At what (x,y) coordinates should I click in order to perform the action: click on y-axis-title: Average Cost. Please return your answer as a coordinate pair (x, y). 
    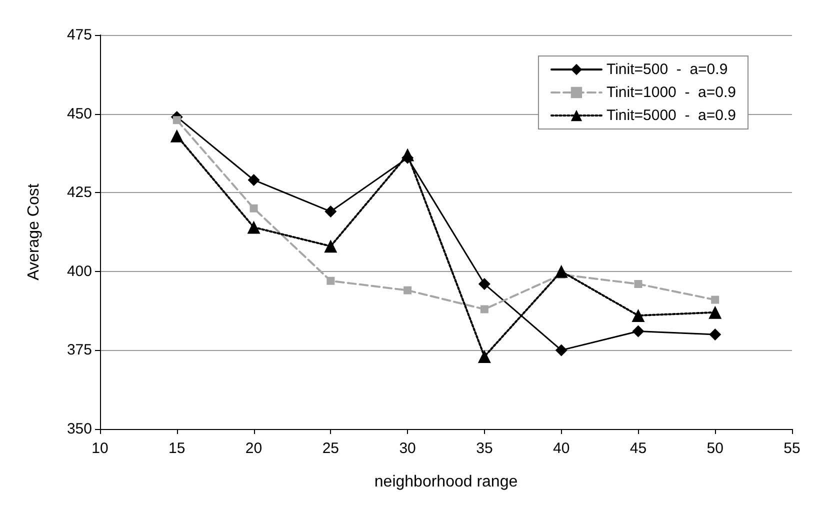
    Looking at the image, I should click on (34, 231).